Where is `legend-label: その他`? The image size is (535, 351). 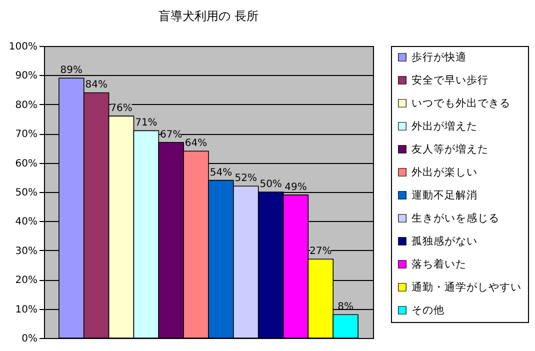 legend-label: その他 is located at coordinates (428, 310).